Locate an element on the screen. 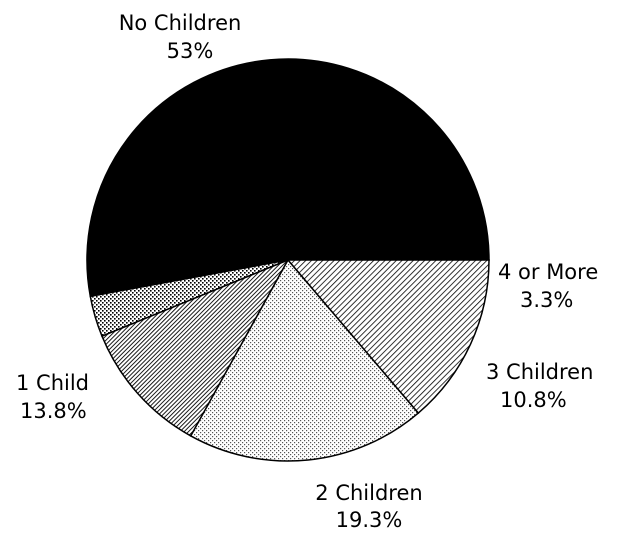  pie-slice-2-children is located at coordinates (304, 360).